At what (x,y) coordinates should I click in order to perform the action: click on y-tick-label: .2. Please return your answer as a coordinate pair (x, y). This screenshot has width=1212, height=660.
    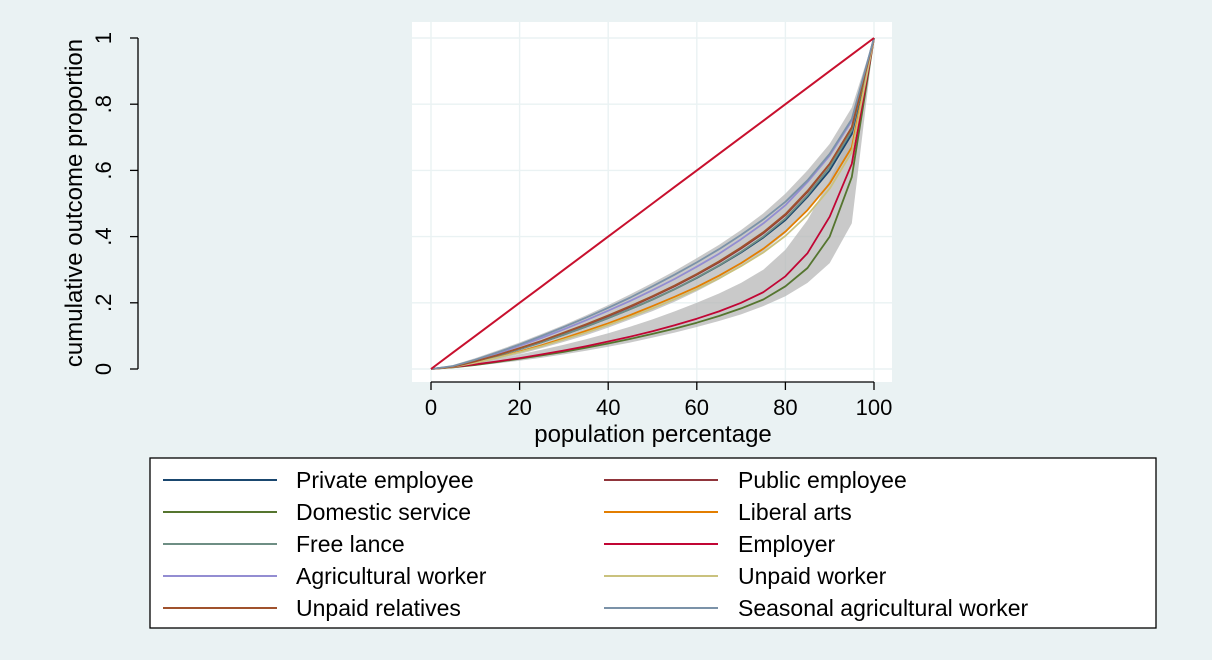
    Looking at the image, I should click on (103, 303).